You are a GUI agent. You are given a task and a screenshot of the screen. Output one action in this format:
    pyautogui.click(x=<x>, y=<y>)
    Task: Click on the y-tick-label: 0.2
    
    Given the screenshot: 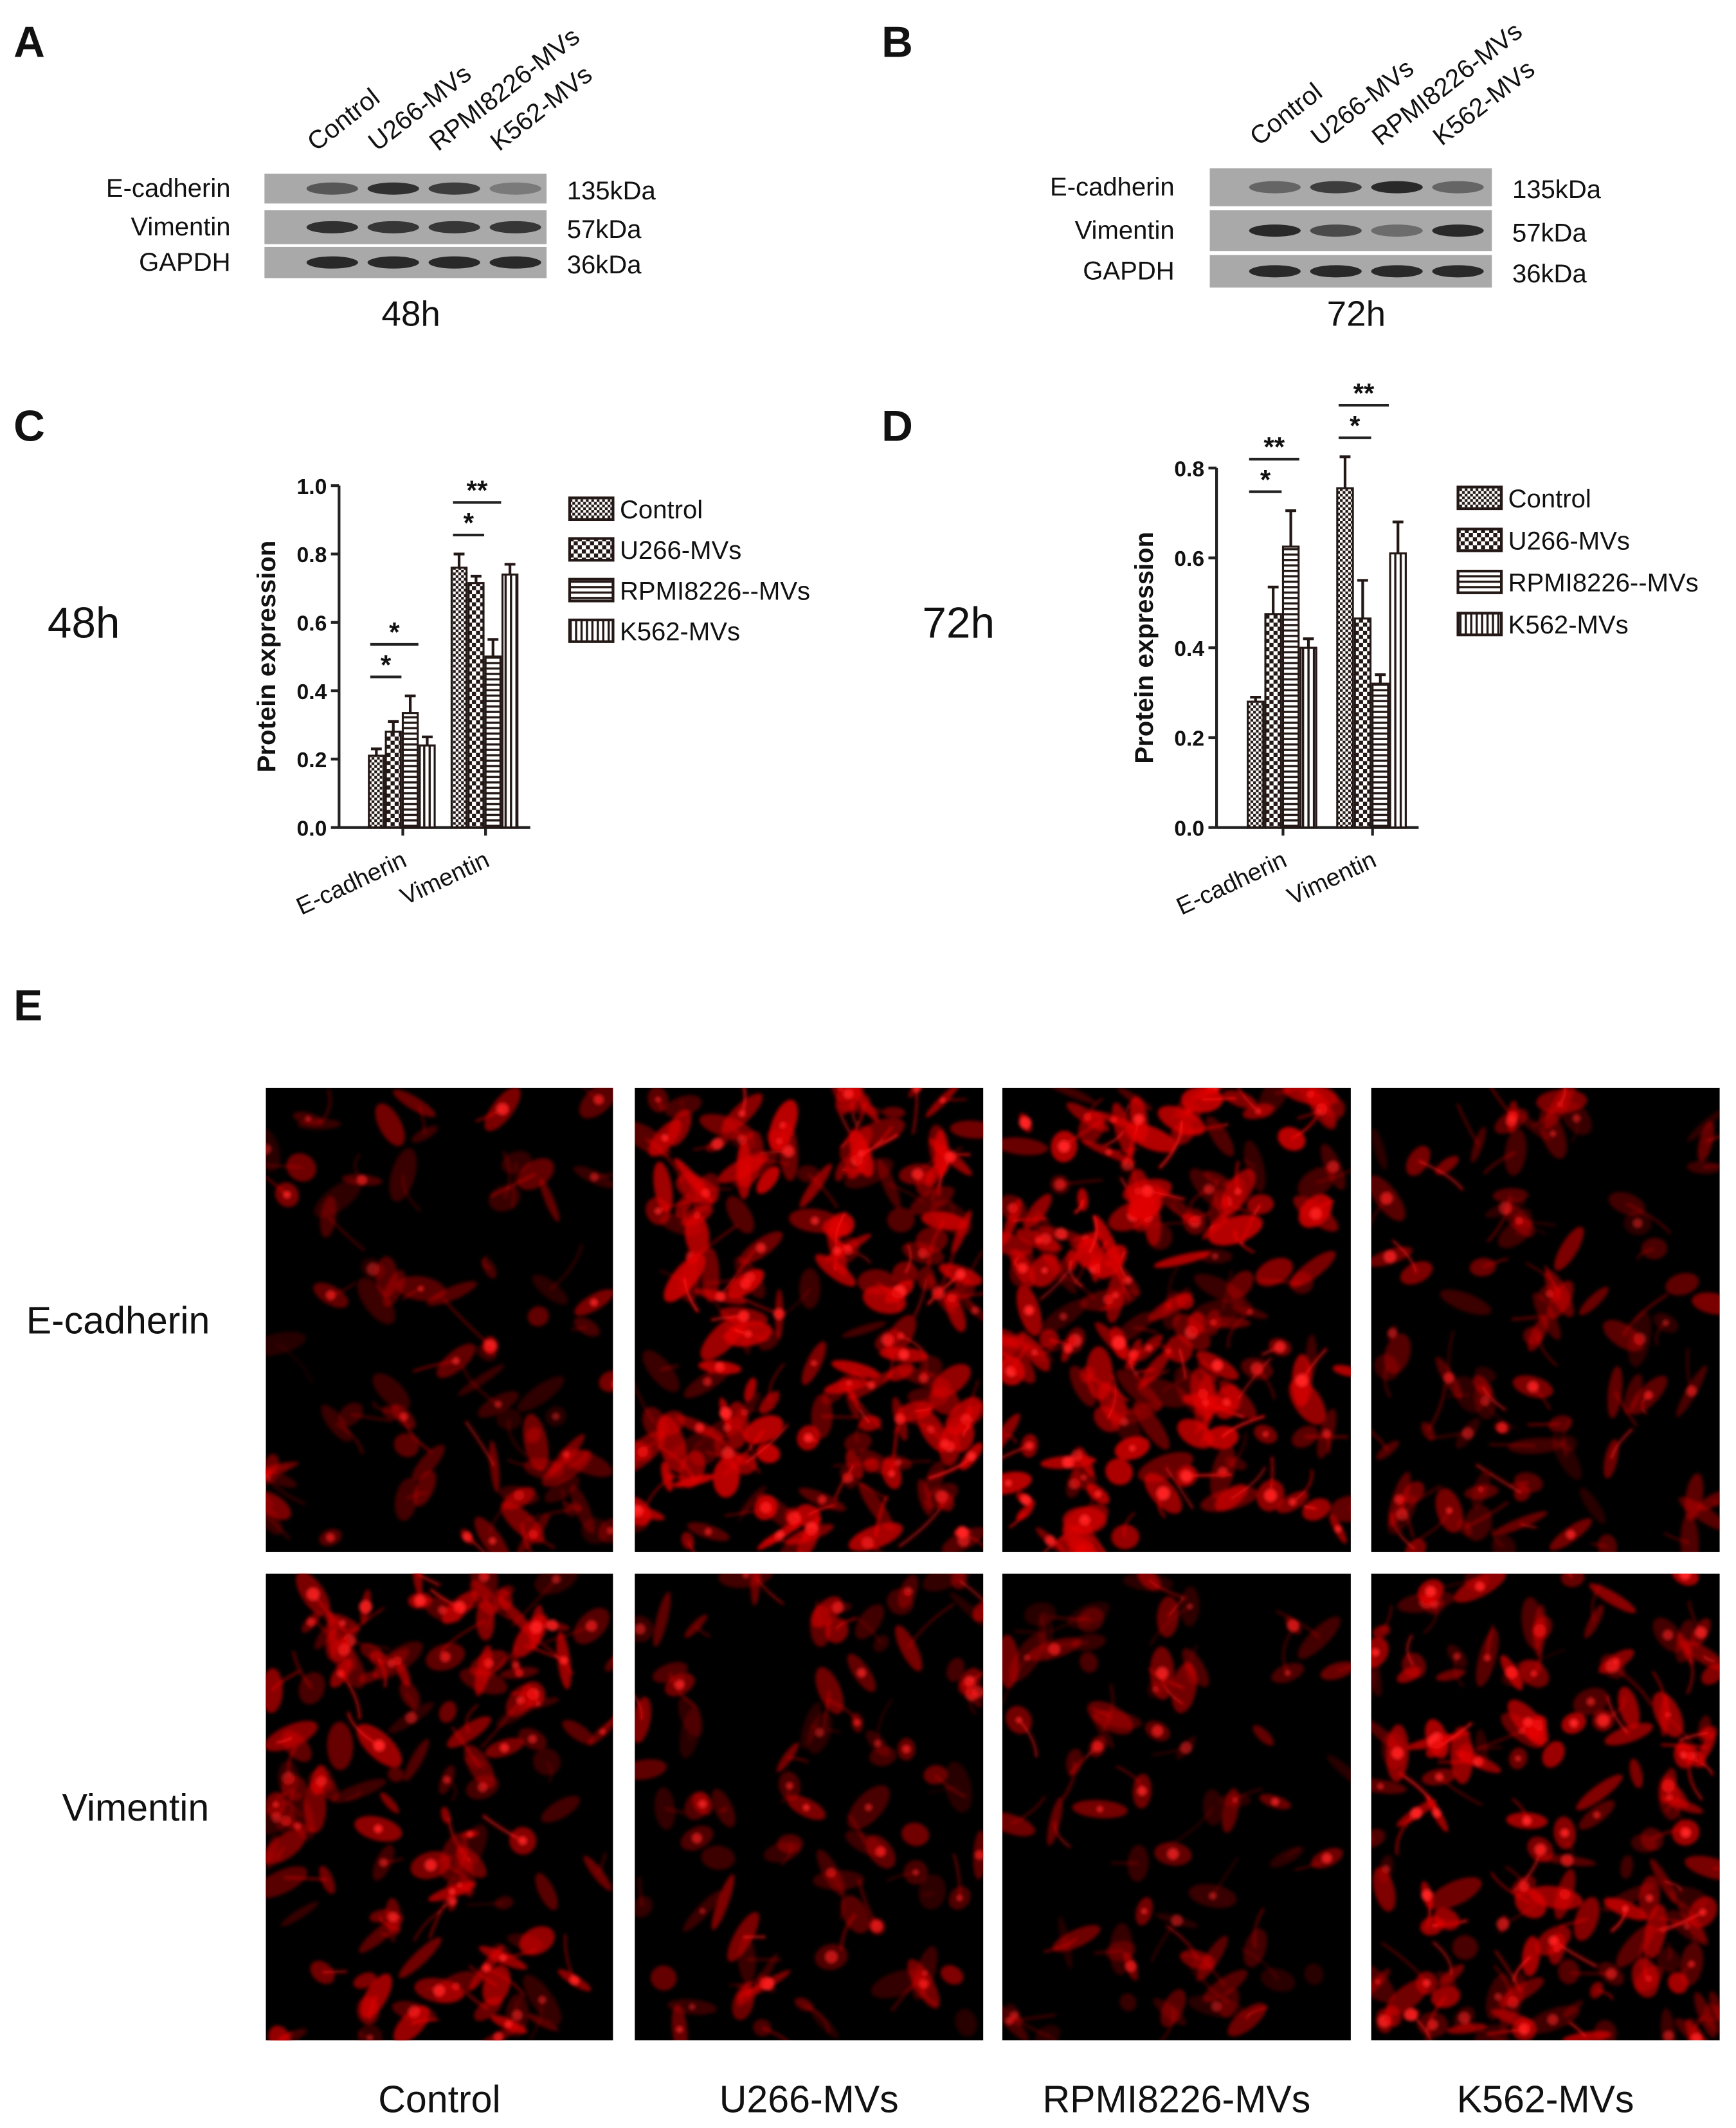 What is the action you would take?
    pyautogui.click(x=311, y=760)
    